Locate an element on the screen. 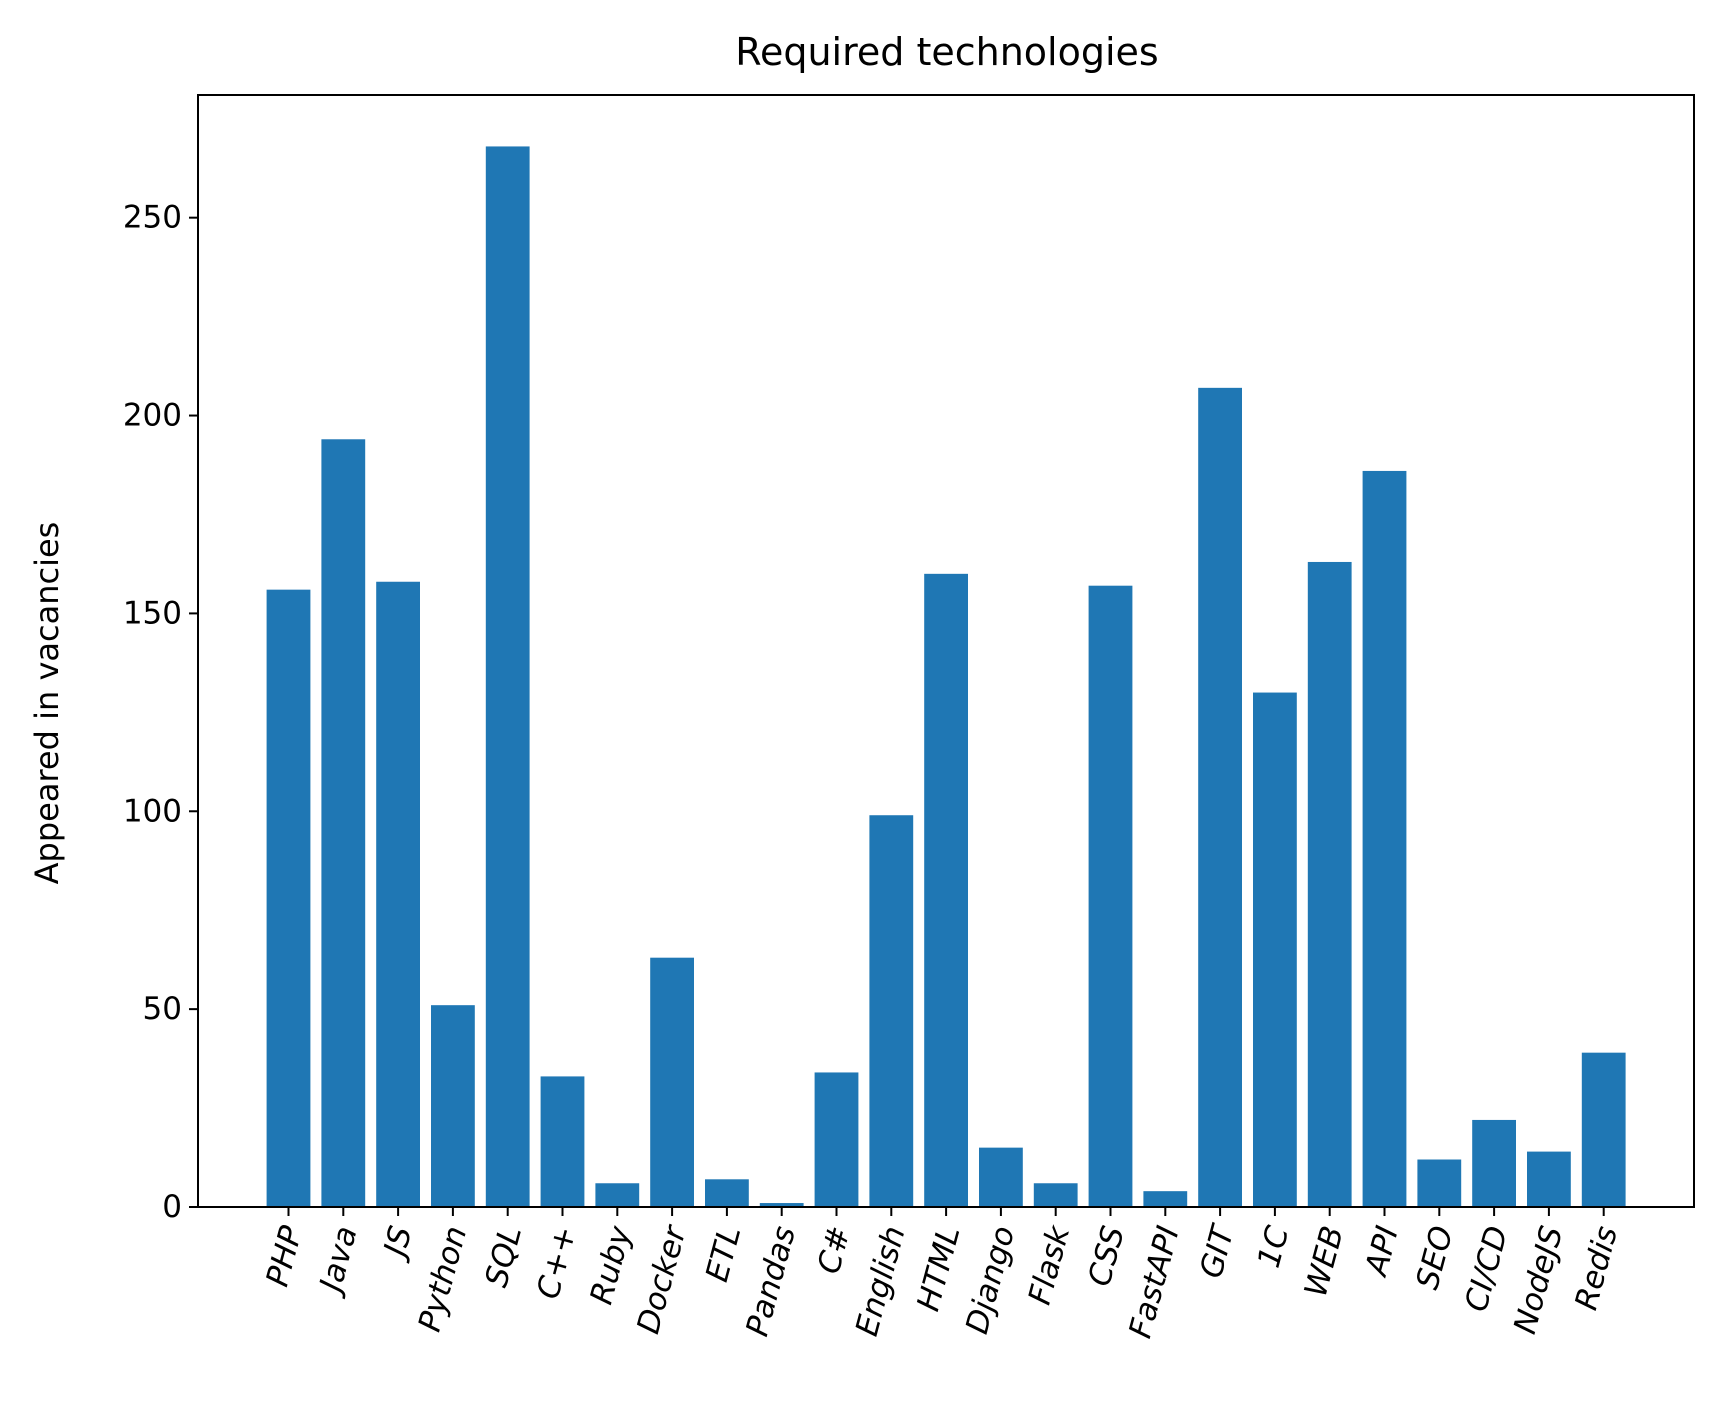 The width and height of the screenshot is (1715, 1416). bar-1c is located at coordinates (1275, 949).